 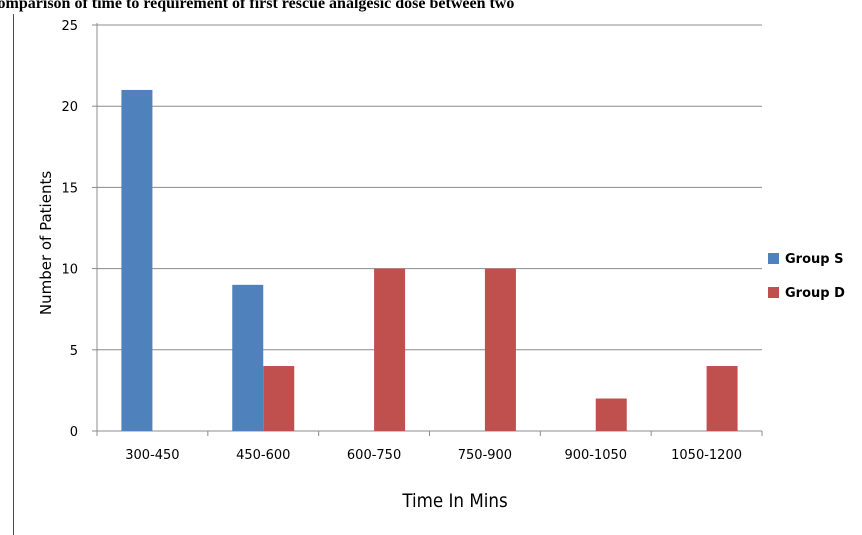 What do you see at coordinates (595, 455) in the screenshot?
I see `x-tick-label-900-1050: 900-1050` at bounding box center [595, 455].